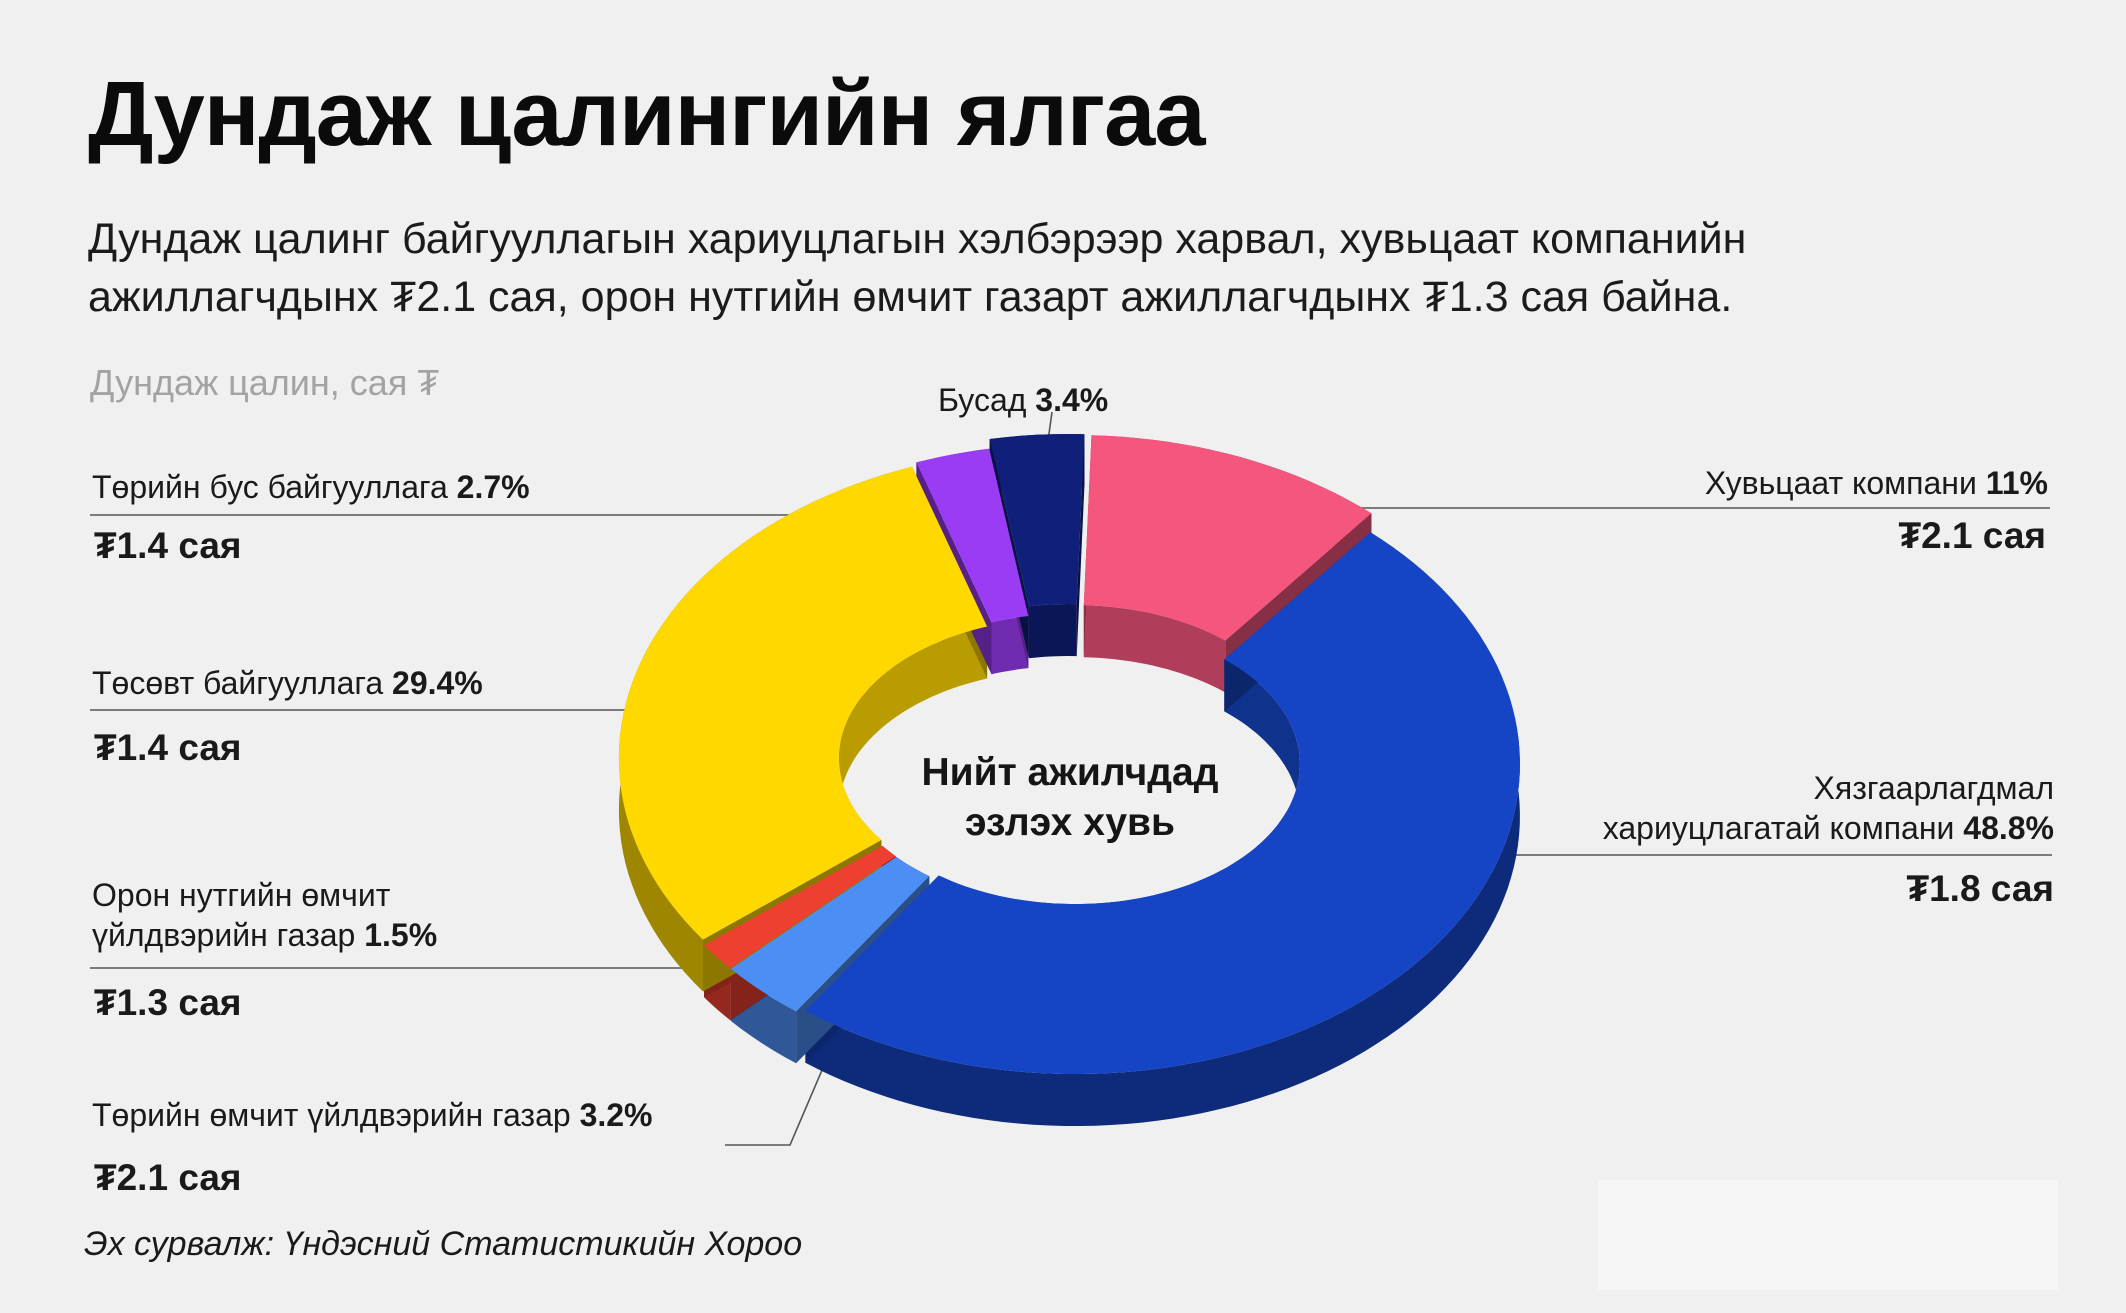 The image size is (2126, 1313). Describe the element at coordinates (616, 1115) in the screenshot. I see `label-toriin-omchit-pct: 3.2%` at that location.